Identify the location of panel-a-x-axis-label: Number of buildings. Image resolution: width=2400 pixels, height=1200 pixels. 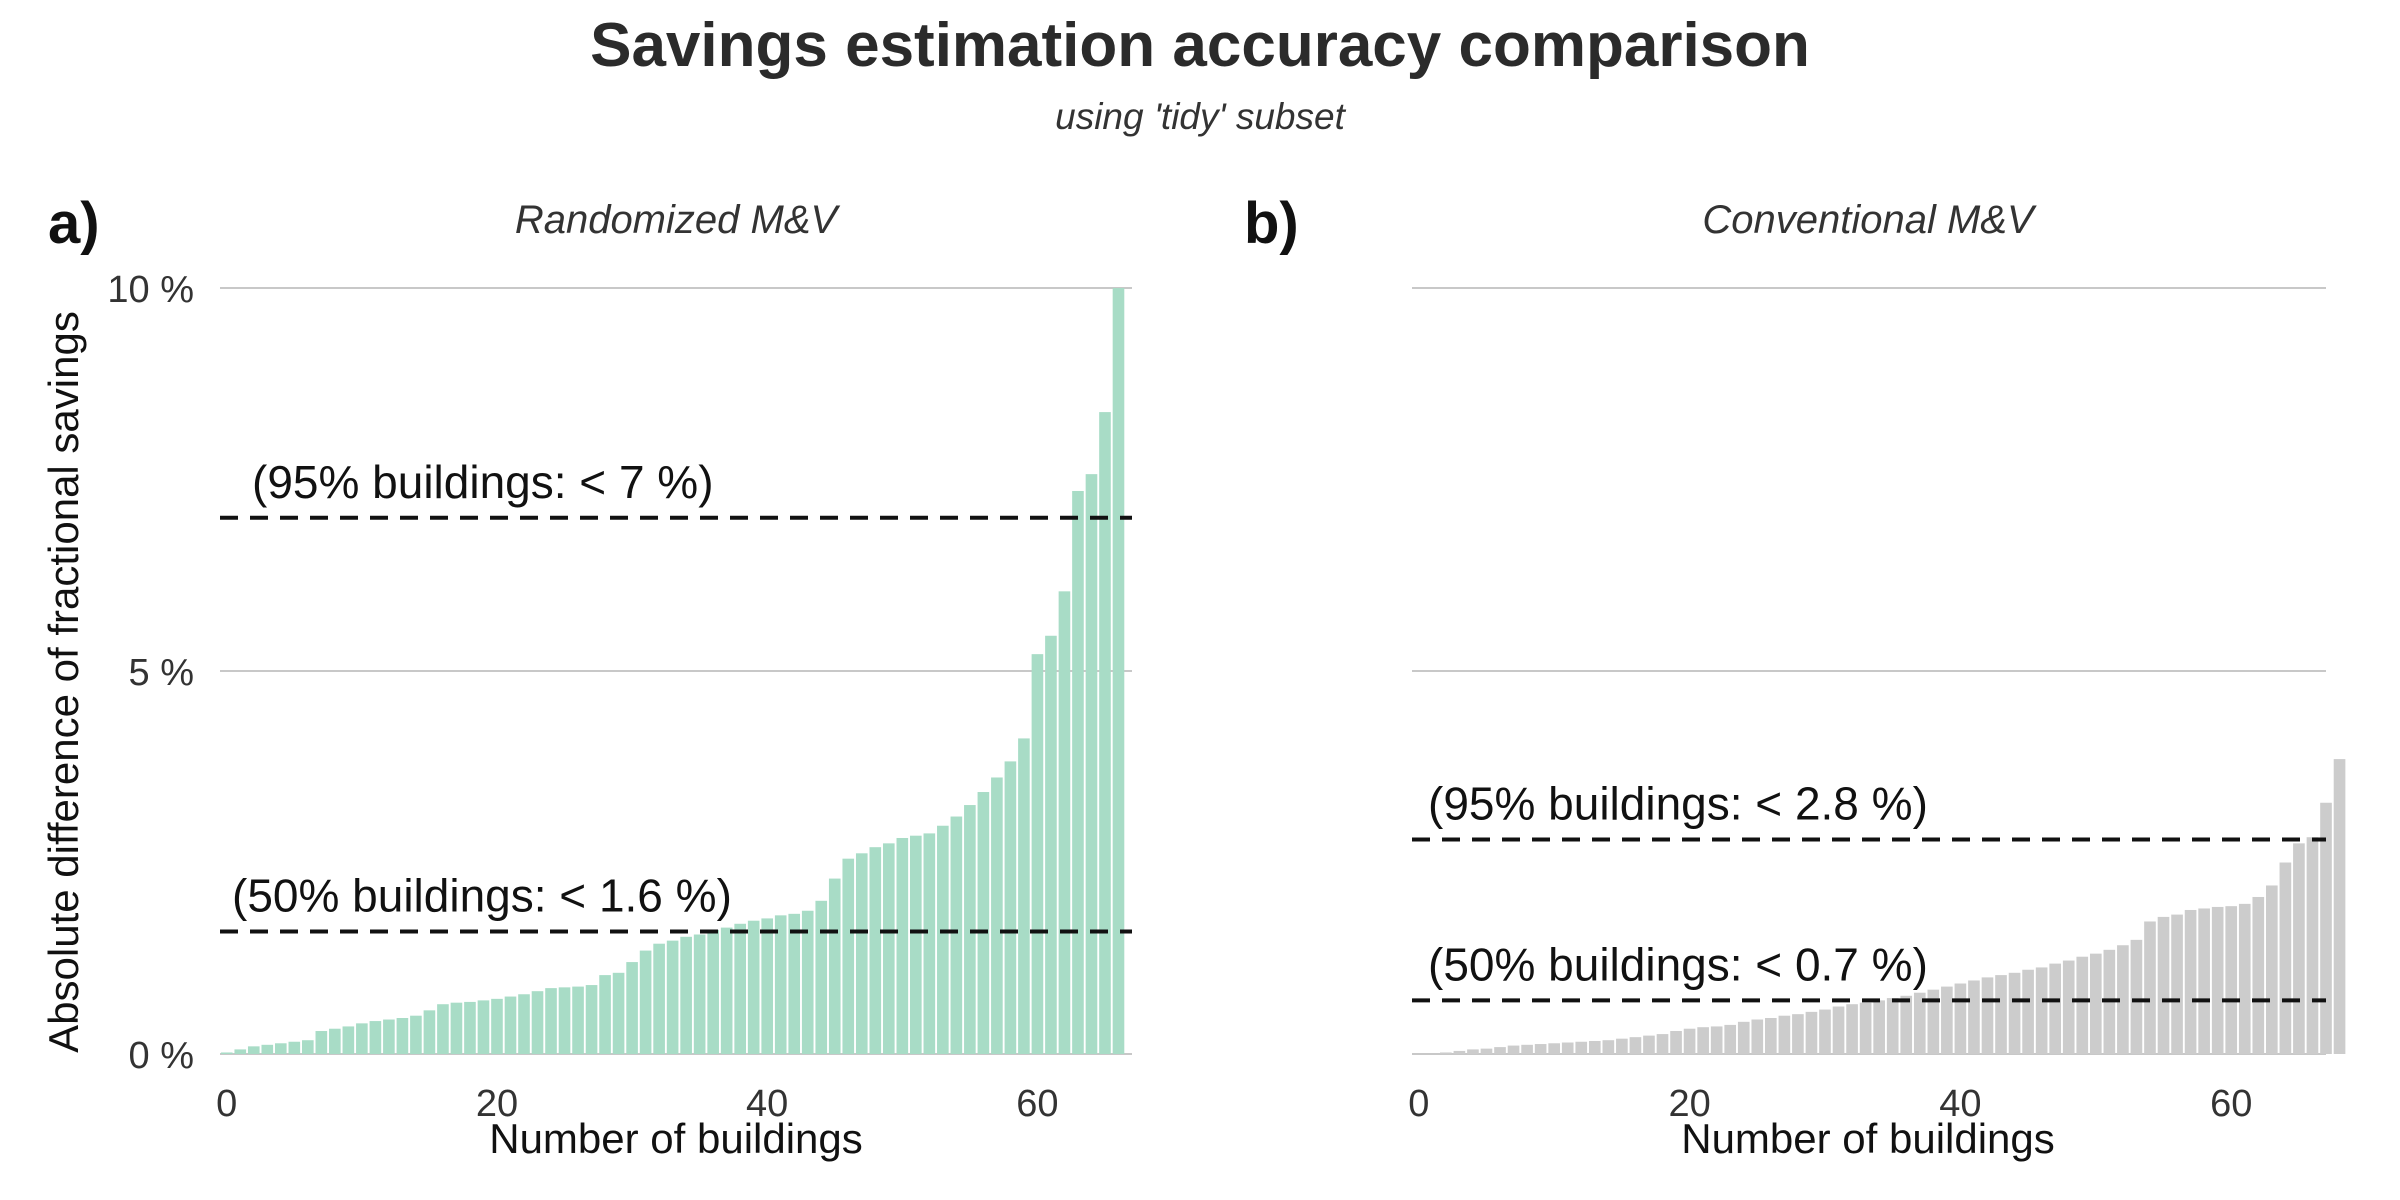
(676, 1138).